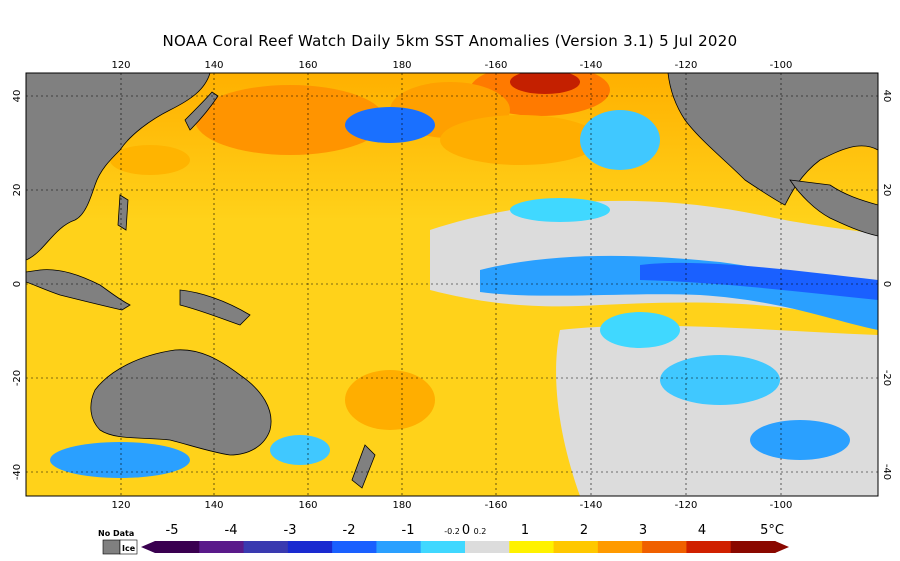 This screenshot has height=561, width=900. What do you see at coordinates (480, 531) in the screenshot?
I see `colorbar-tick: 0.2` at bounding box center [480, 531].